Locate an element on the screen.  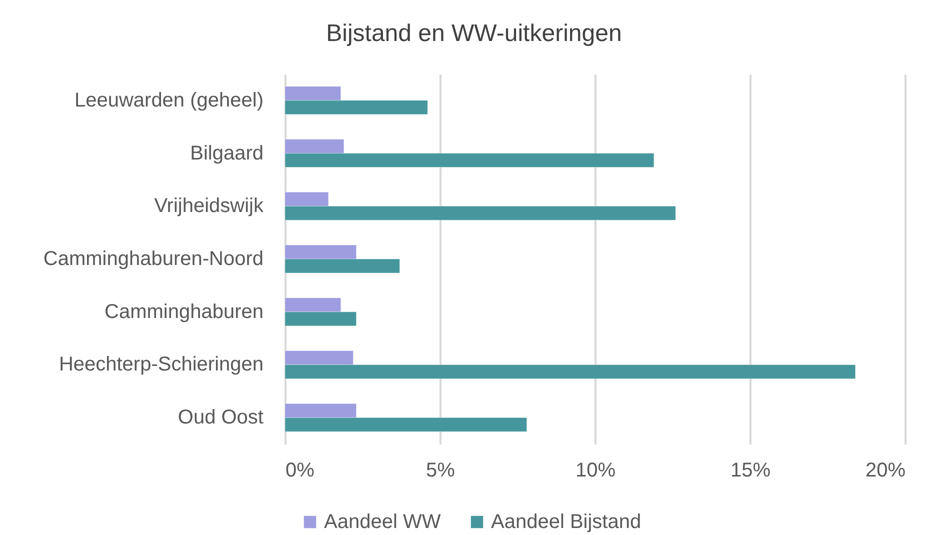
legend-label: Aandeel Bijstand is located at coordinates (566, 522).